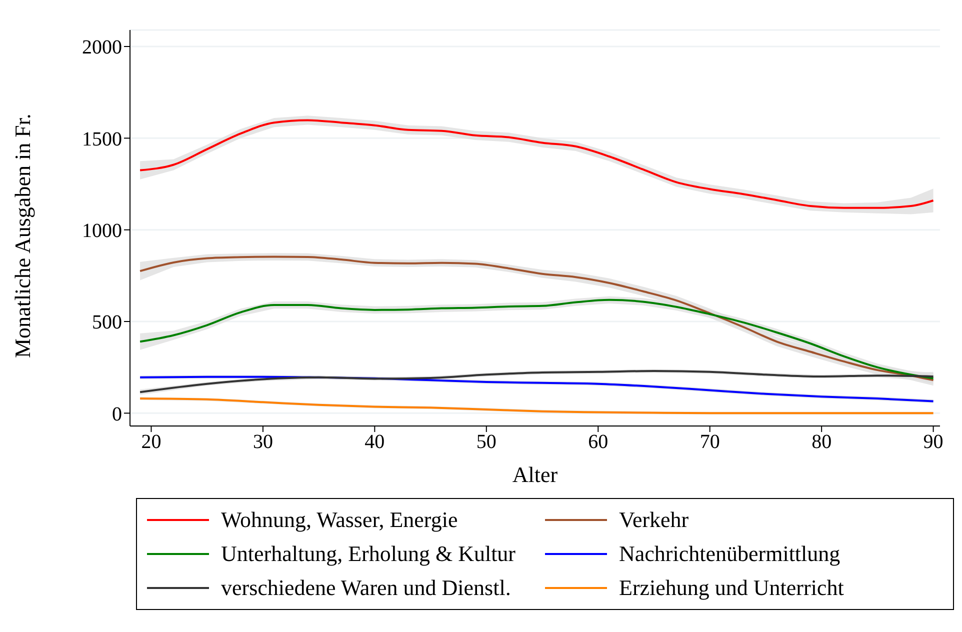 The height and width of the screenshot is (632, 962). What do you see at coordinates (102, 139) in the screenshot?
I see `y-tick-label: 1500` at bounding box center [102, 139].